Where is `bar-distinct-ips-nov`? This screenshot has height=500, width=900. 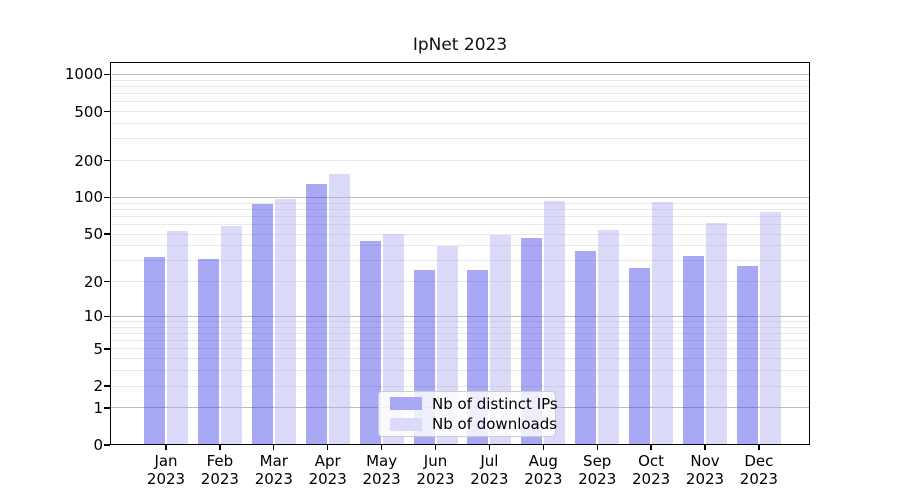 bar-distinct-ips-nov is located at coordinates (693, 350).